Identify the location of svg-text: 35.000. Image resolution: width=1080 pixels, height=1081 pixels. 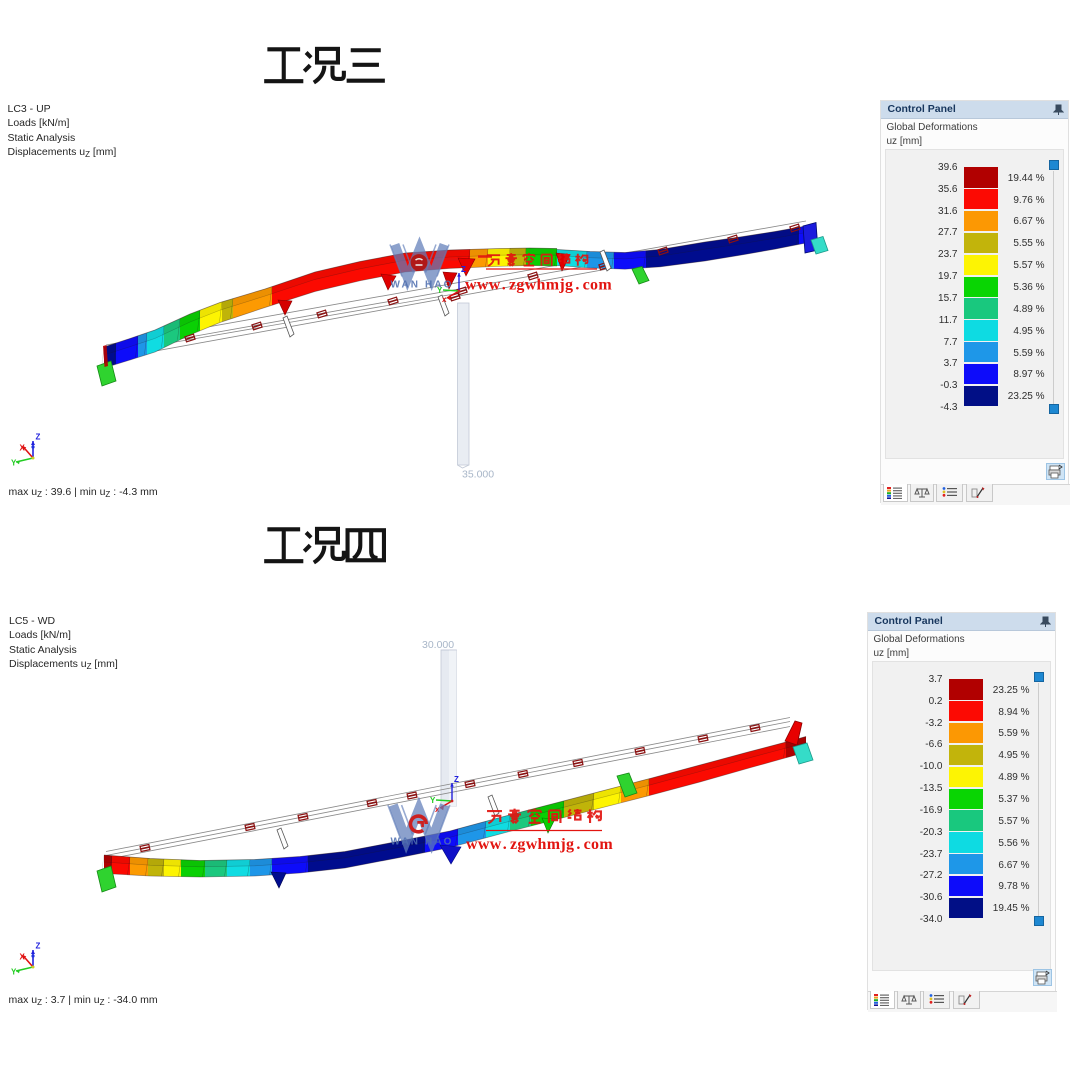
(478, 475).